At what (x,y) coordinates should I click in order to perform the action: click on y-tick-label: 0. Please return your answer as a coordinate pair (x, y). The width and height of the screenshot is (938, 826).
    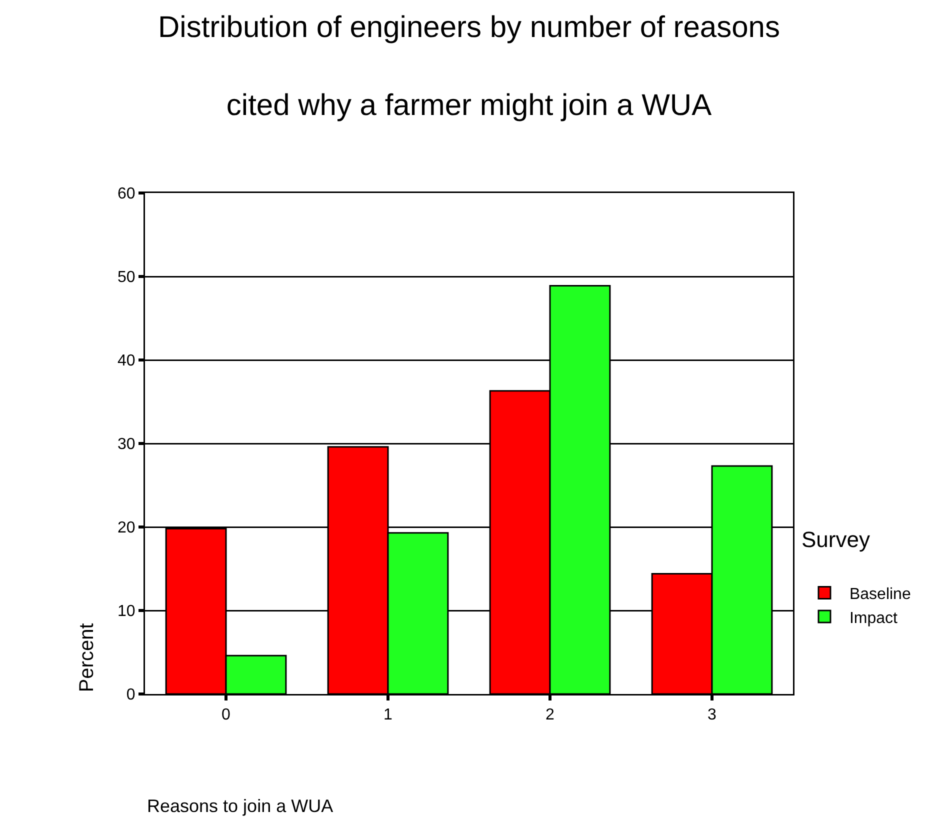
    Looking at the image, I should click on (131, 695).